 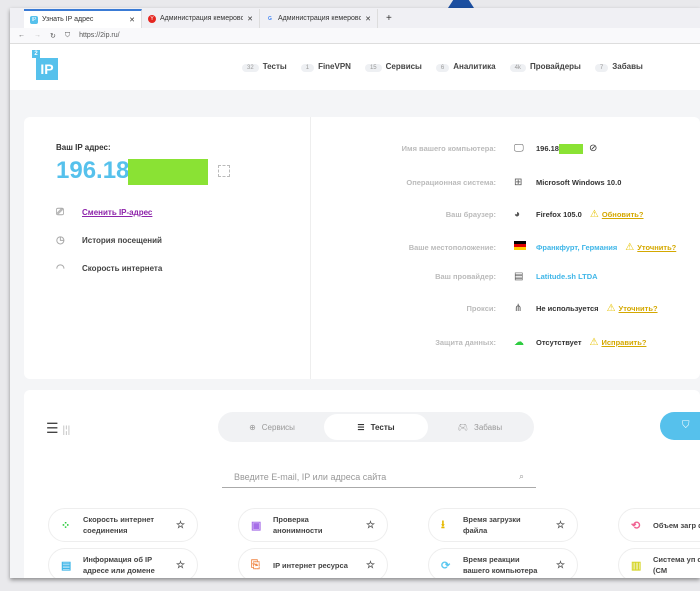 I want to click on browser-tab-1: IP Узнать IP адрес ✕, so click(x=83, y=18).